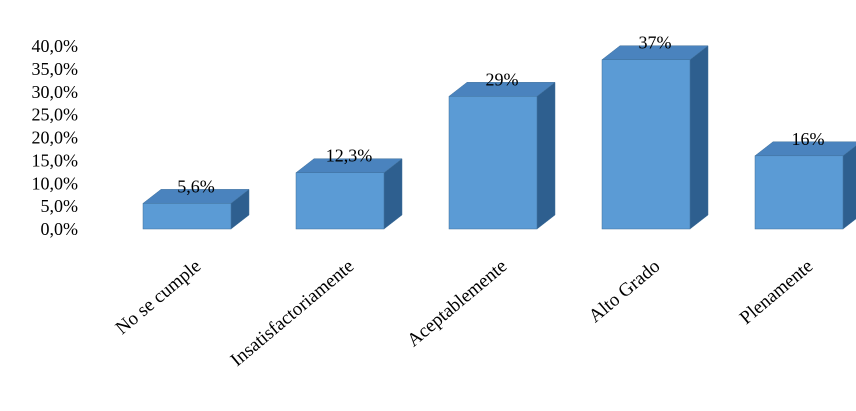 The width and height of the screenshot is (856, 411). Describe the element at coordinates (776, 292) in the screenshot. I see `x-tick-label: Plenamente` at that location.